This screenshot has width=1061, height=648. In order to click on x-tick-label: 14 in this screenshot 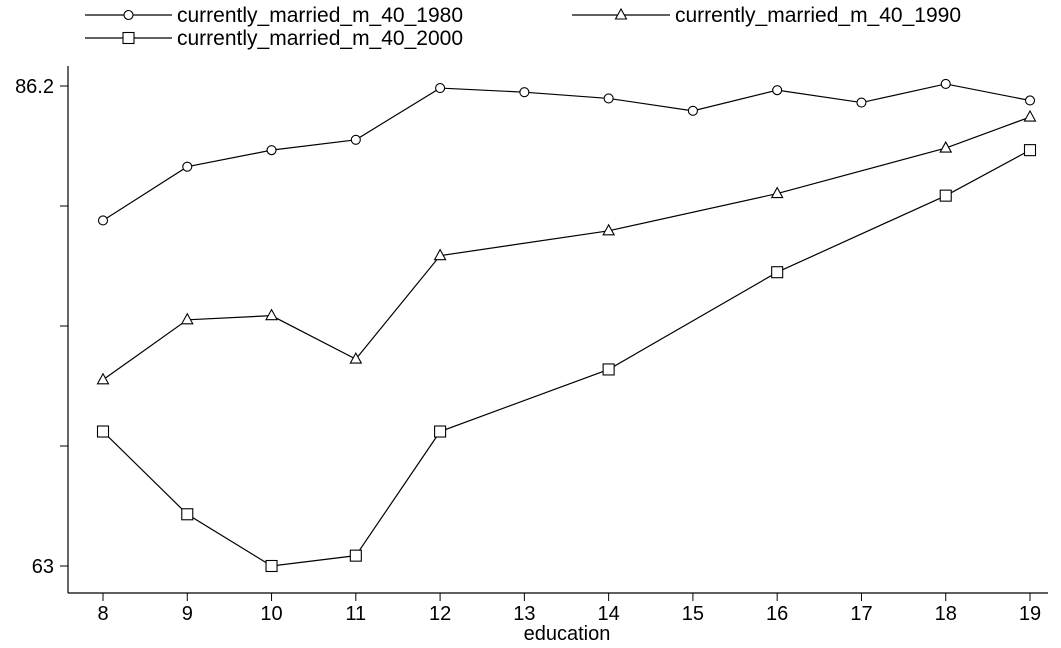, I will do `click(609, 614)`.